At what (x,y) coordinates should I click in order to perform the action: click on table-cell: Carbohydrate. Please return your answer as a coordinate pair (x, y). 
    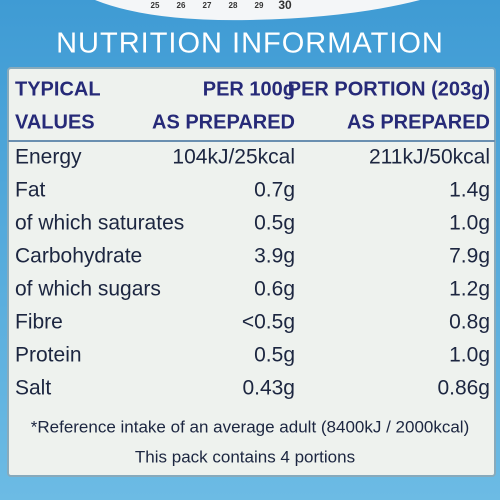
    Looking at the image, I should click on (78, 256).